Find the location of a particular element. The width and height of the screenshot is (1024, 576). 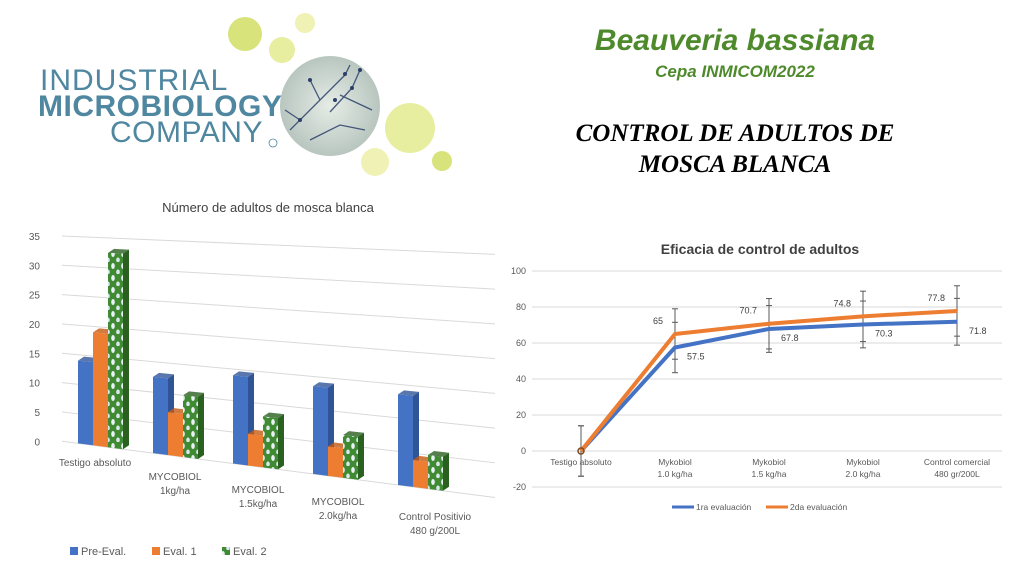

logo-photo is located at coordinates (330, 106).